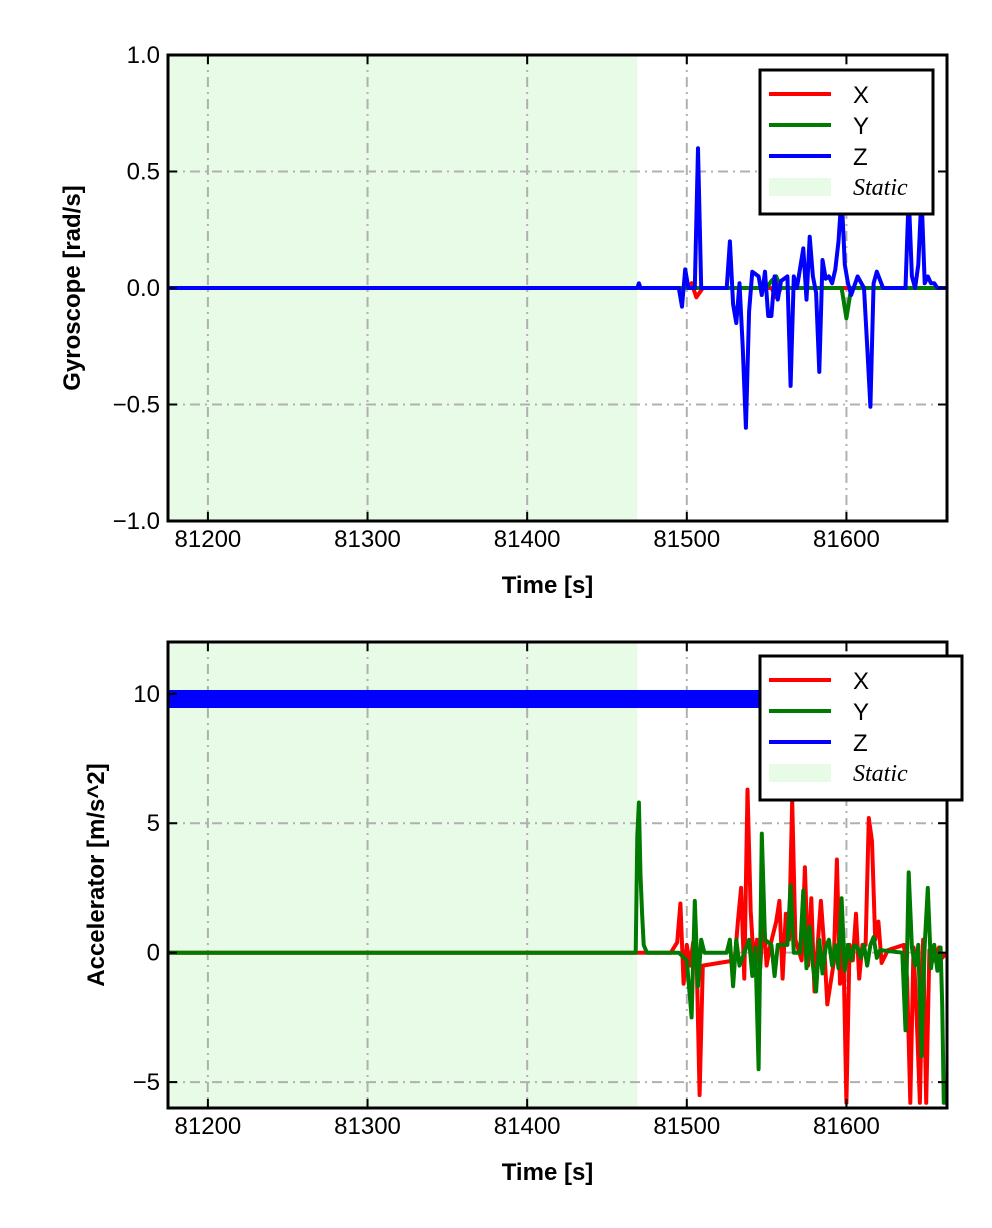  Describe the element at coordinates (146, 694) in the screenshot. I see `y-tick-label: 10` at that location.